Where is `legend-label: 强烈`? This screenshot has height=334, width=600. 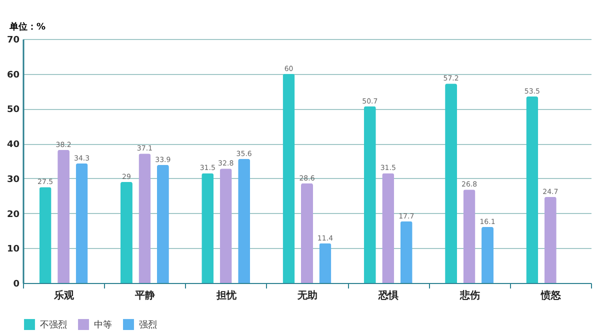
legend-label: 强烈 is located at coordinates (148, 325).